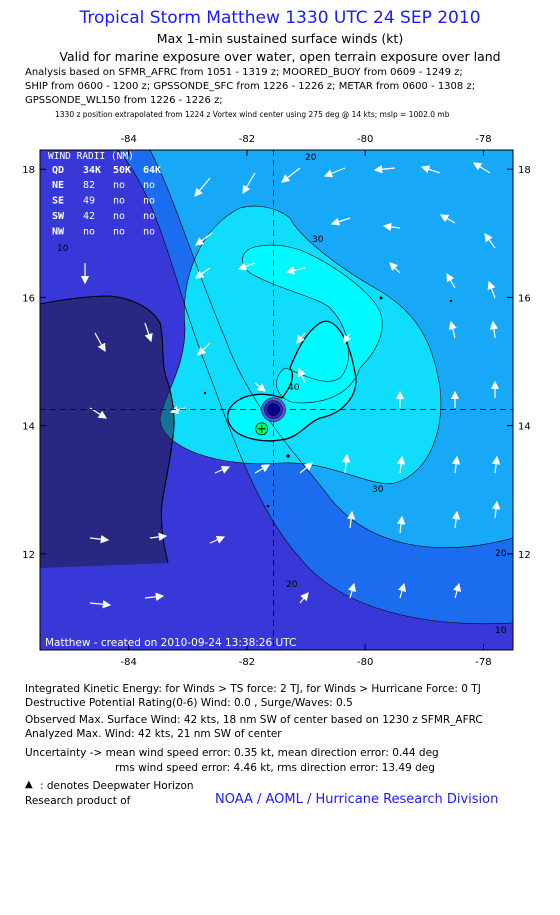 This screenshot has width=560, height=915. I want to click on research-product-label: Research product of, so click(78, 801).